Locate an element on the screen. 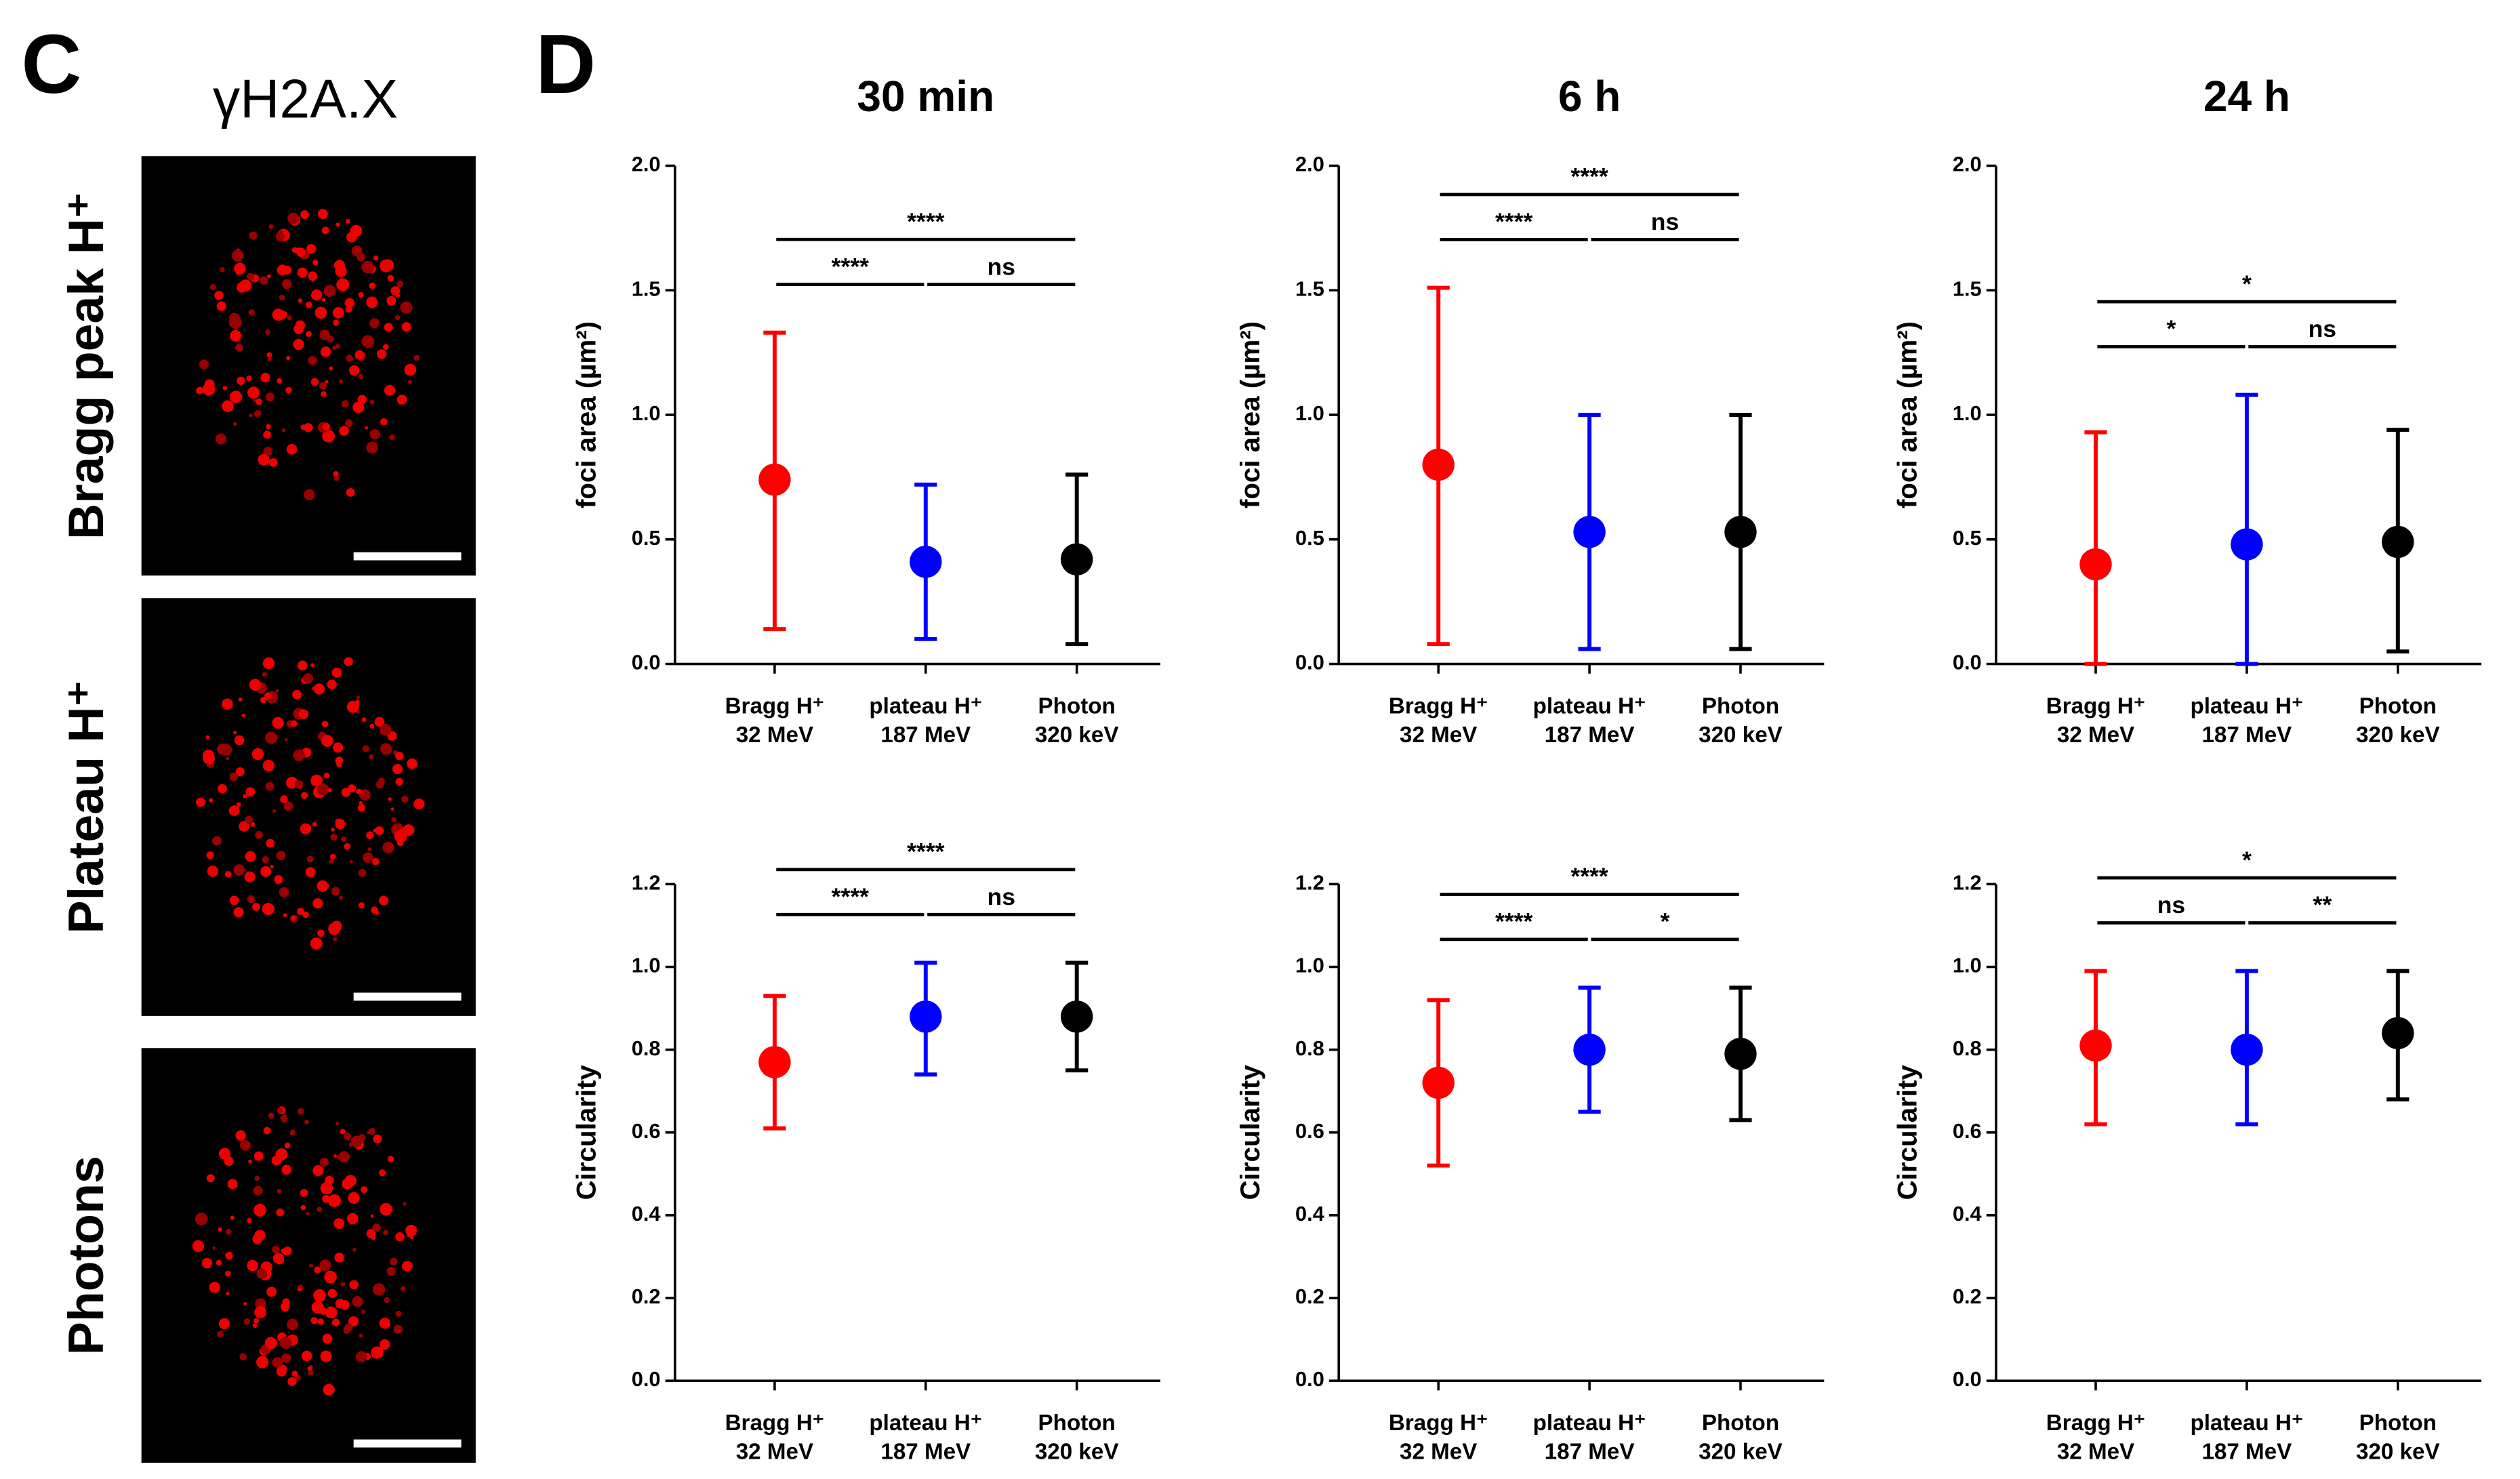 The width and height of the screenshot is (2520, 1479). marker-title: γH2A.X is located at coordinates (305, 98).